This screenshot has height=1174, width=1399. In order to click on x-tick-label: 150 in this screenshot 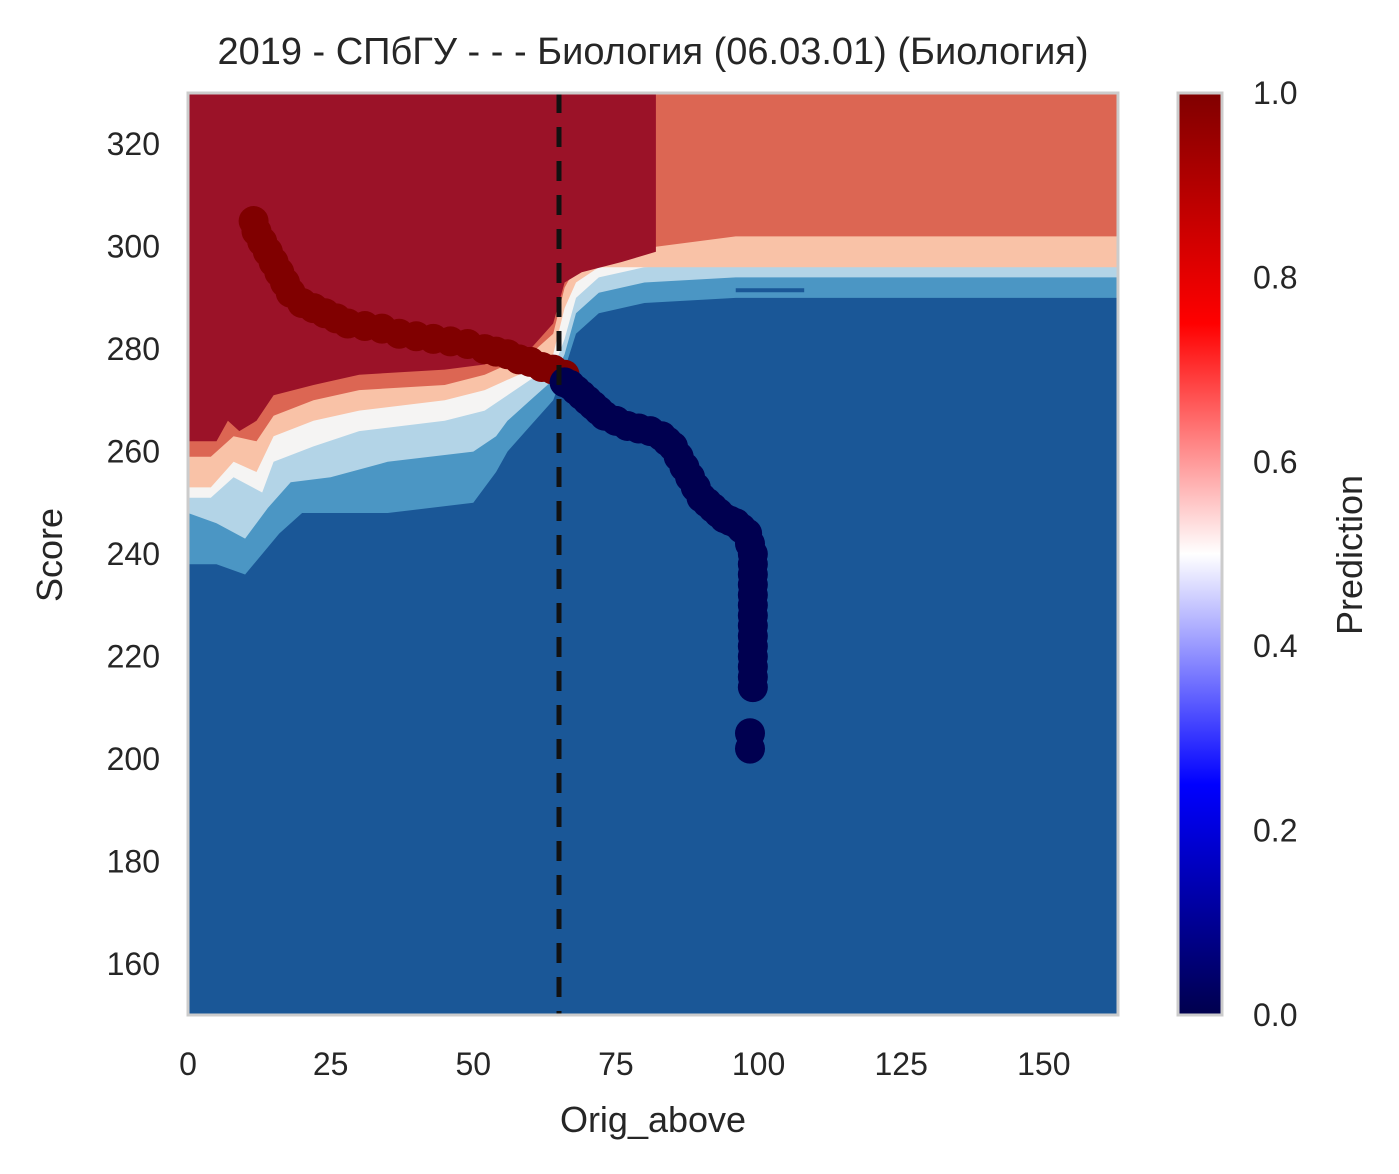, I will do `click(1043, 1064)`.